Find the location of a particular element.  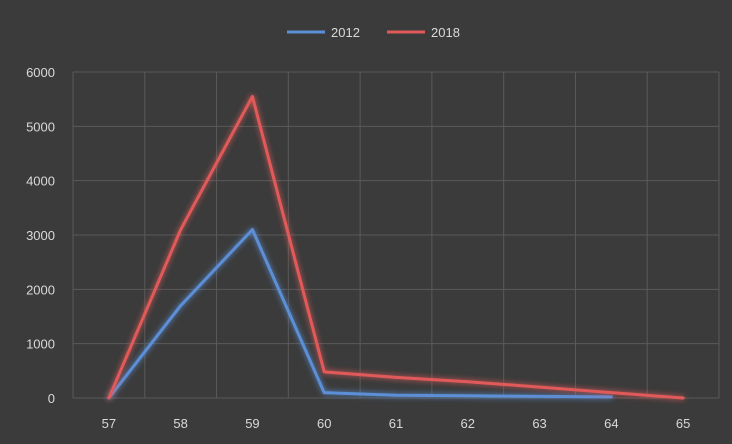

legend-label: 2018 is located at coordinates (445, 32).